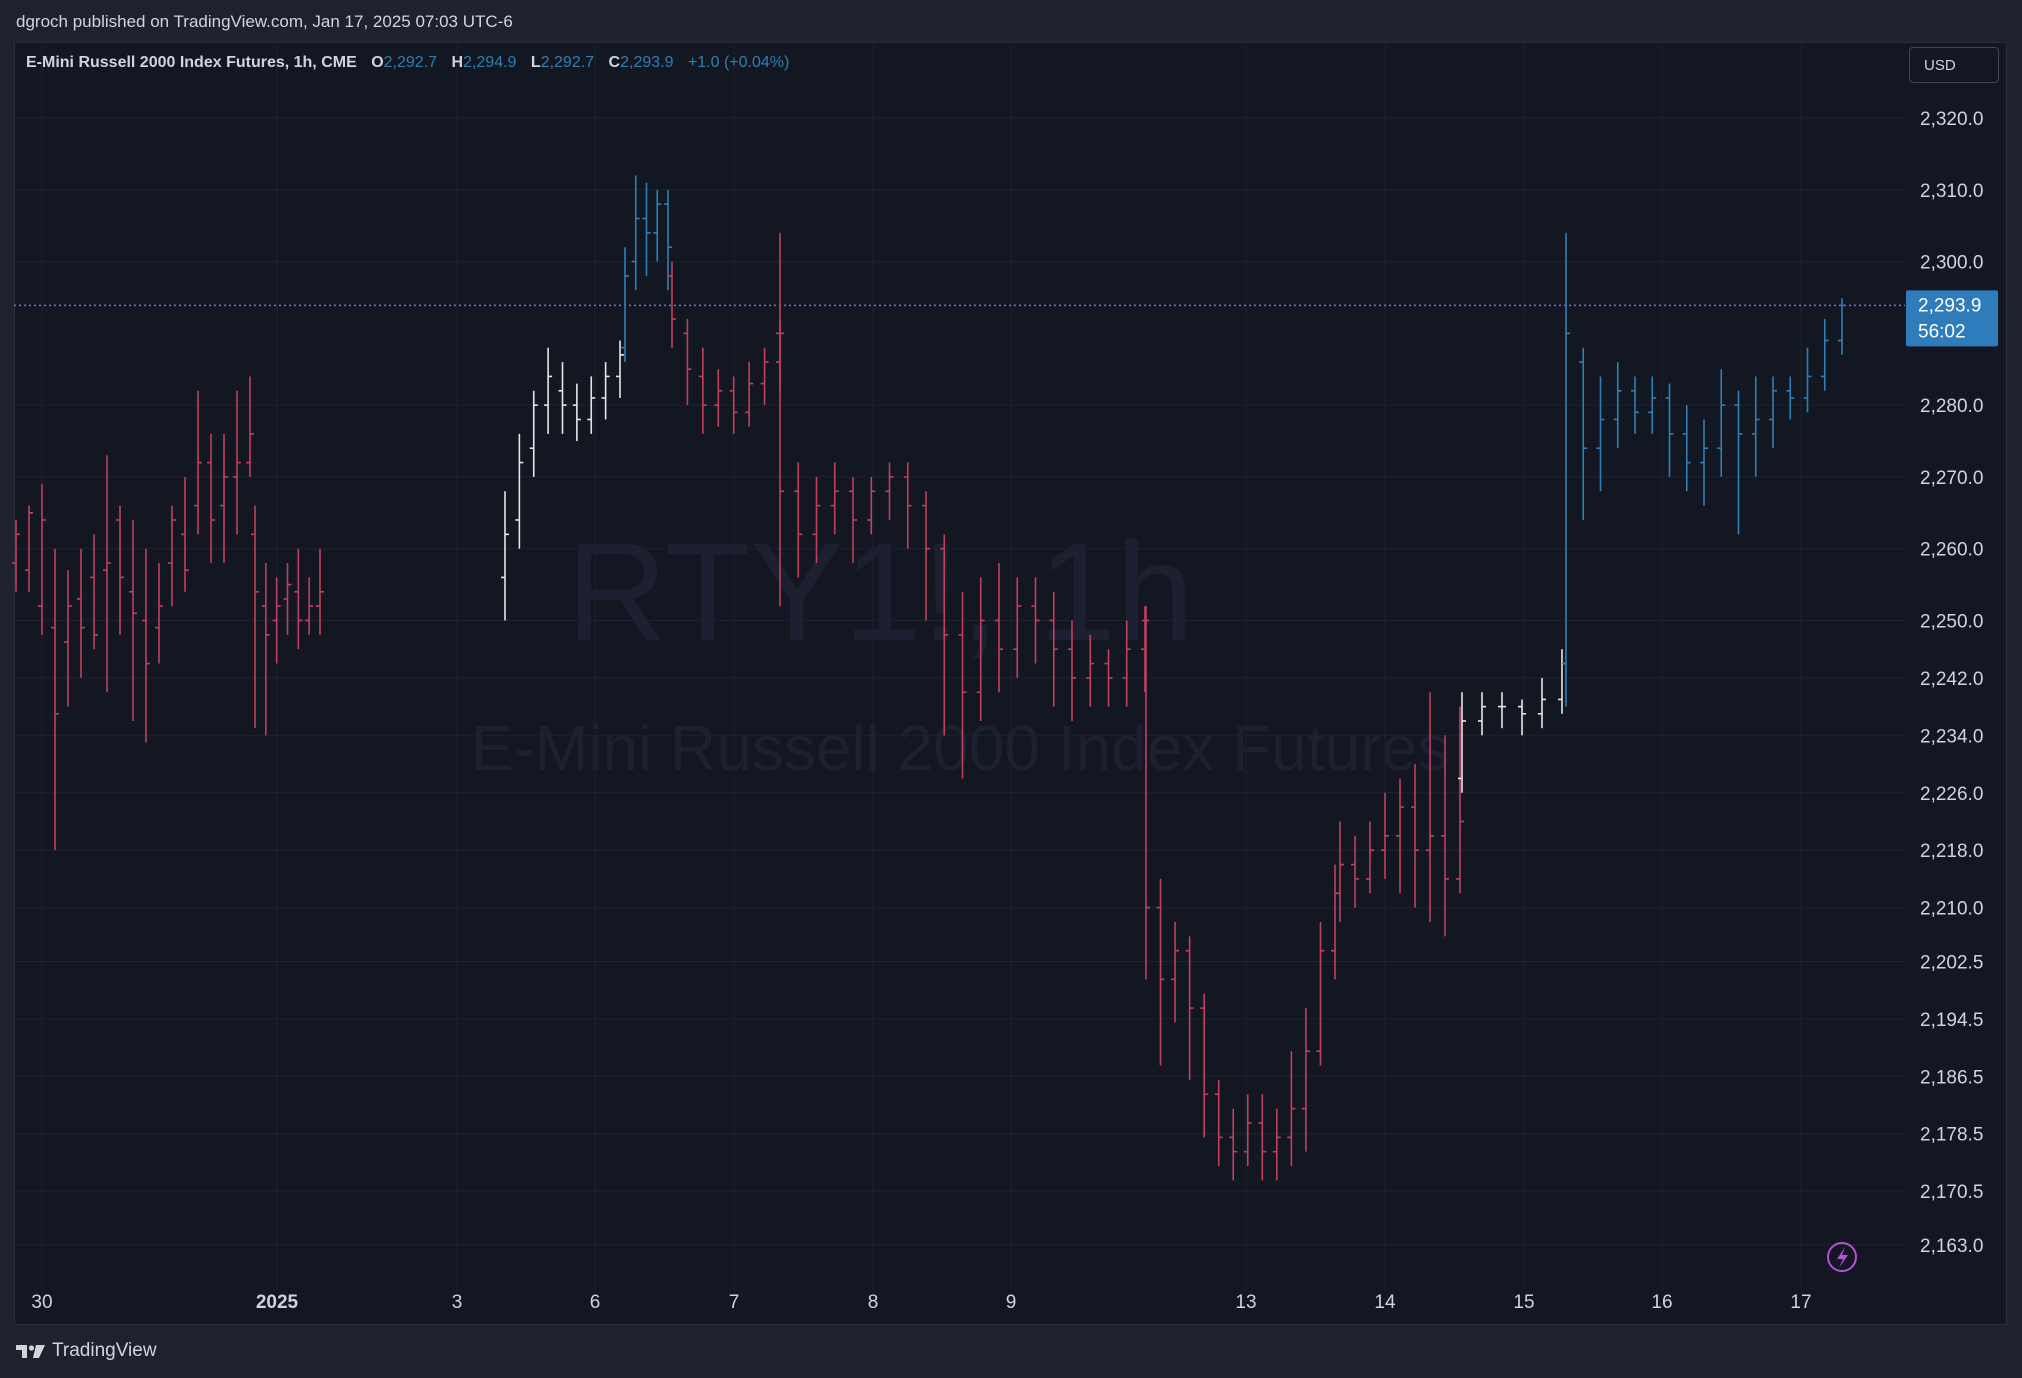  What do you see at coordinates (457, 62) in the screenshot?
I see `high-label: H` at bounding box center [457, 62].